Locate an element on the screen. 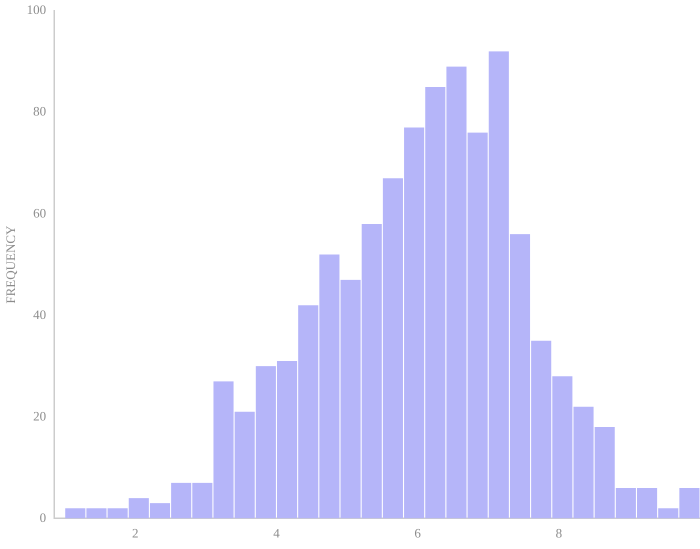  y-axis-title: FREQUENCY is located at coordinates (10, 264).